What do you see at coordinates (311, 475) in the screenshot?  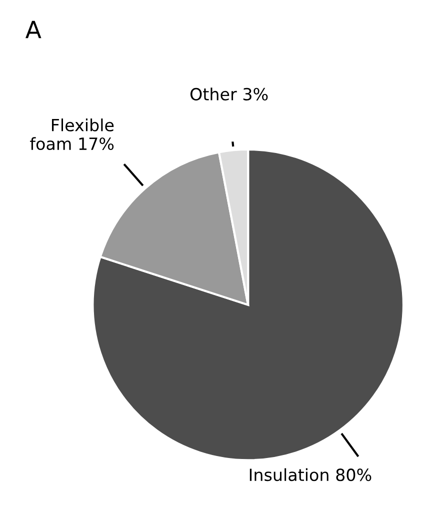 I see `slice-label: Insulation 80%` at bounding box center [311, 475].